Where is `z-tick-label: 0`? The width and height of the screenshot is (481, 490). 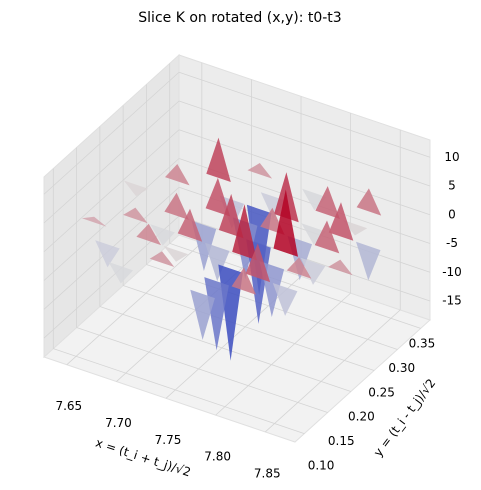 z-tick-label: 0 is located at coordinates (452, 214).